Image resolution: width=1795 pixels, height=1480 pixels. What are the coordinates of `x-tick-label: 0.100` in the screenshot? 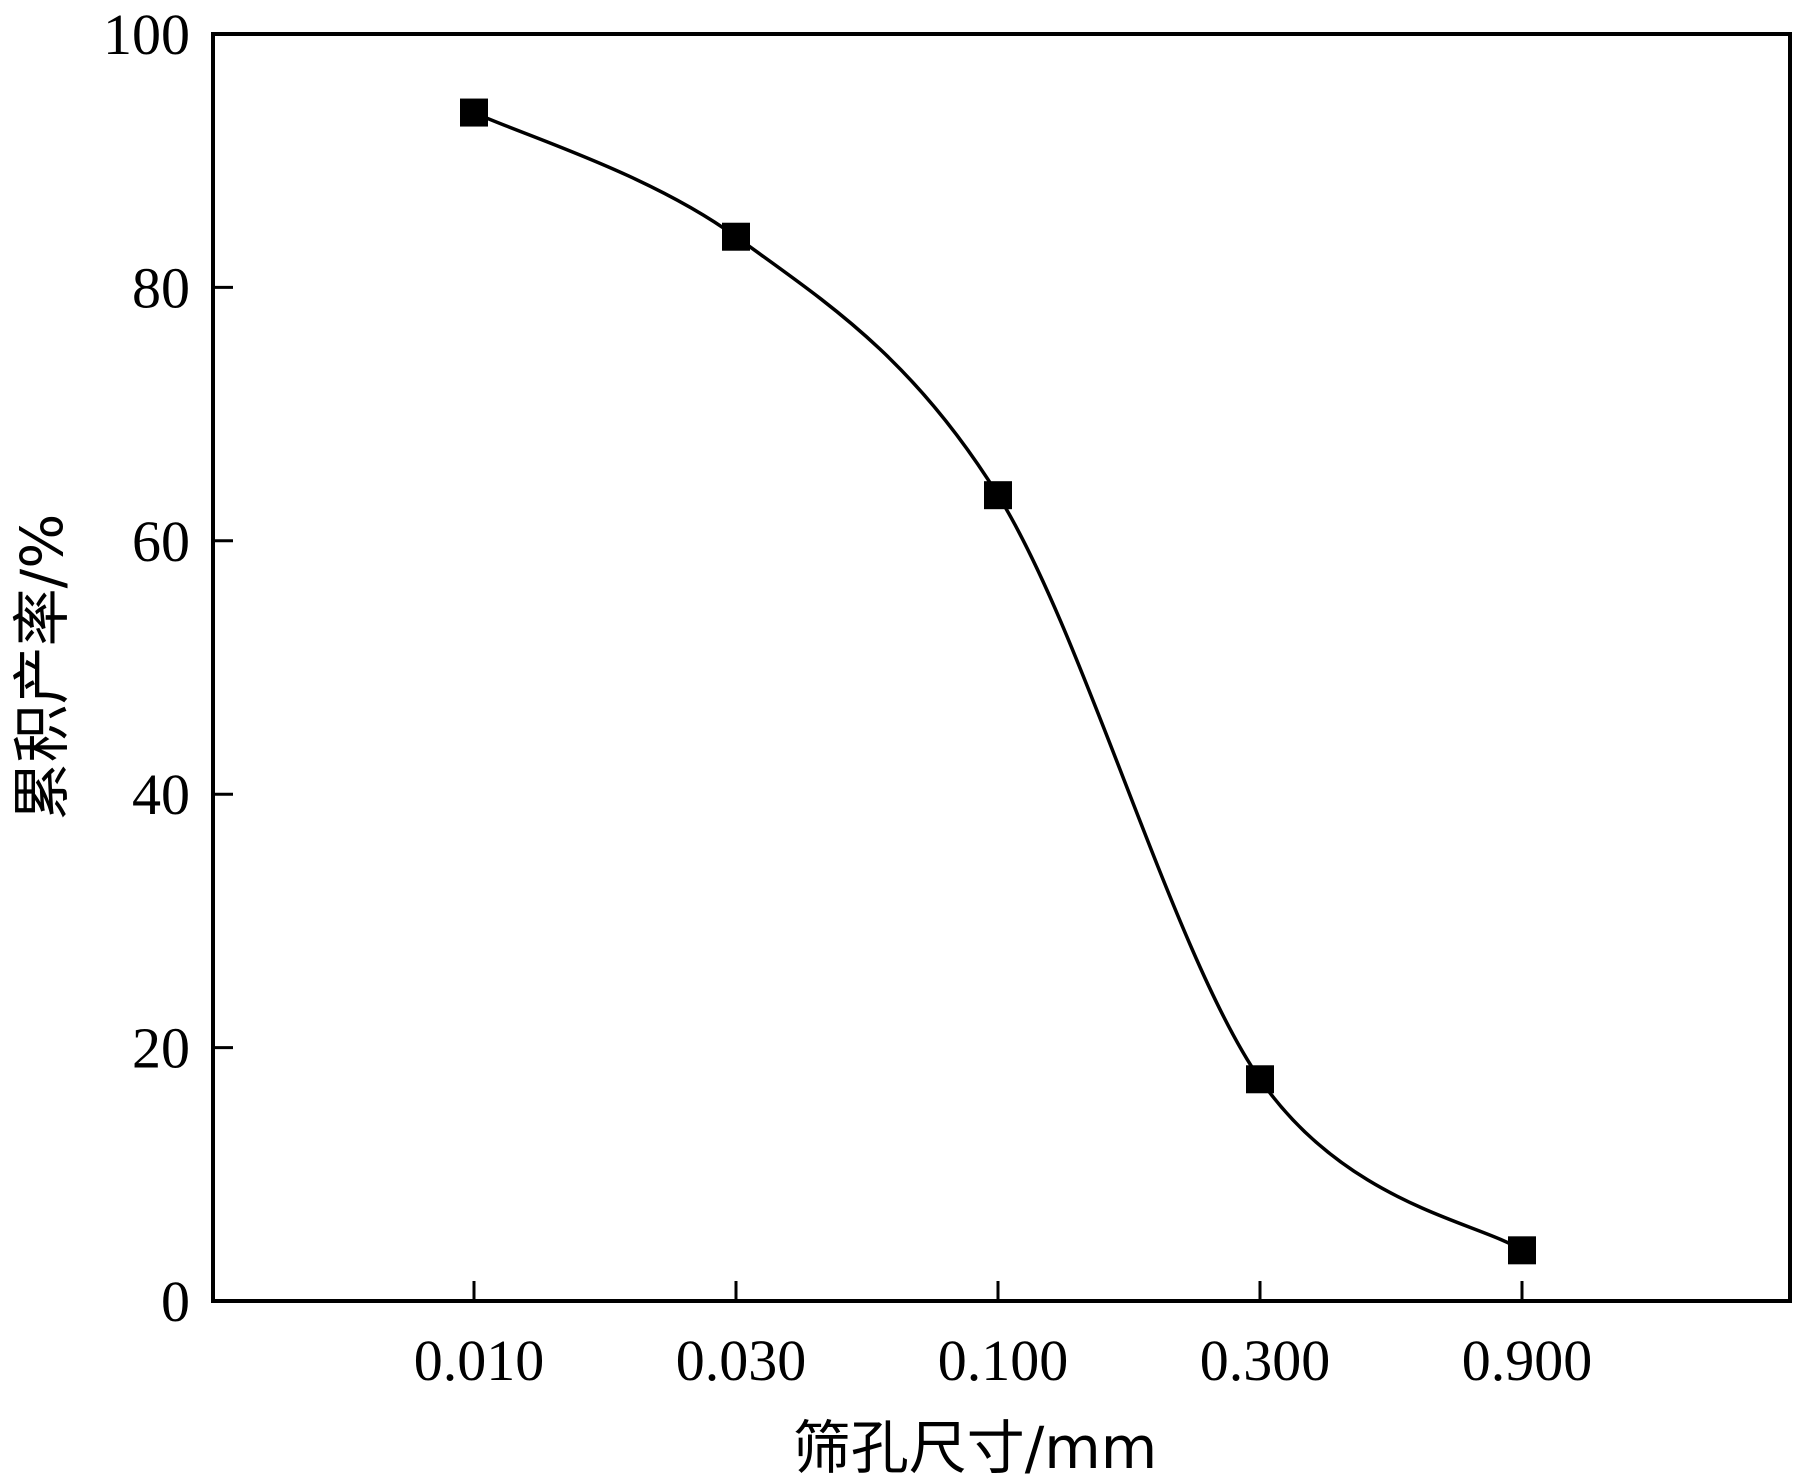 It's located at (1003, 1360).